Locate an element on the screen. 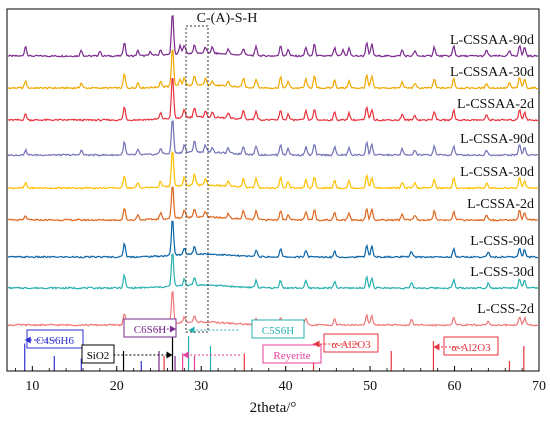 Image resolution: width=550 pixels, height=423 pixels. phase-label: C4S6H6 is located at coordinates (54, 339).